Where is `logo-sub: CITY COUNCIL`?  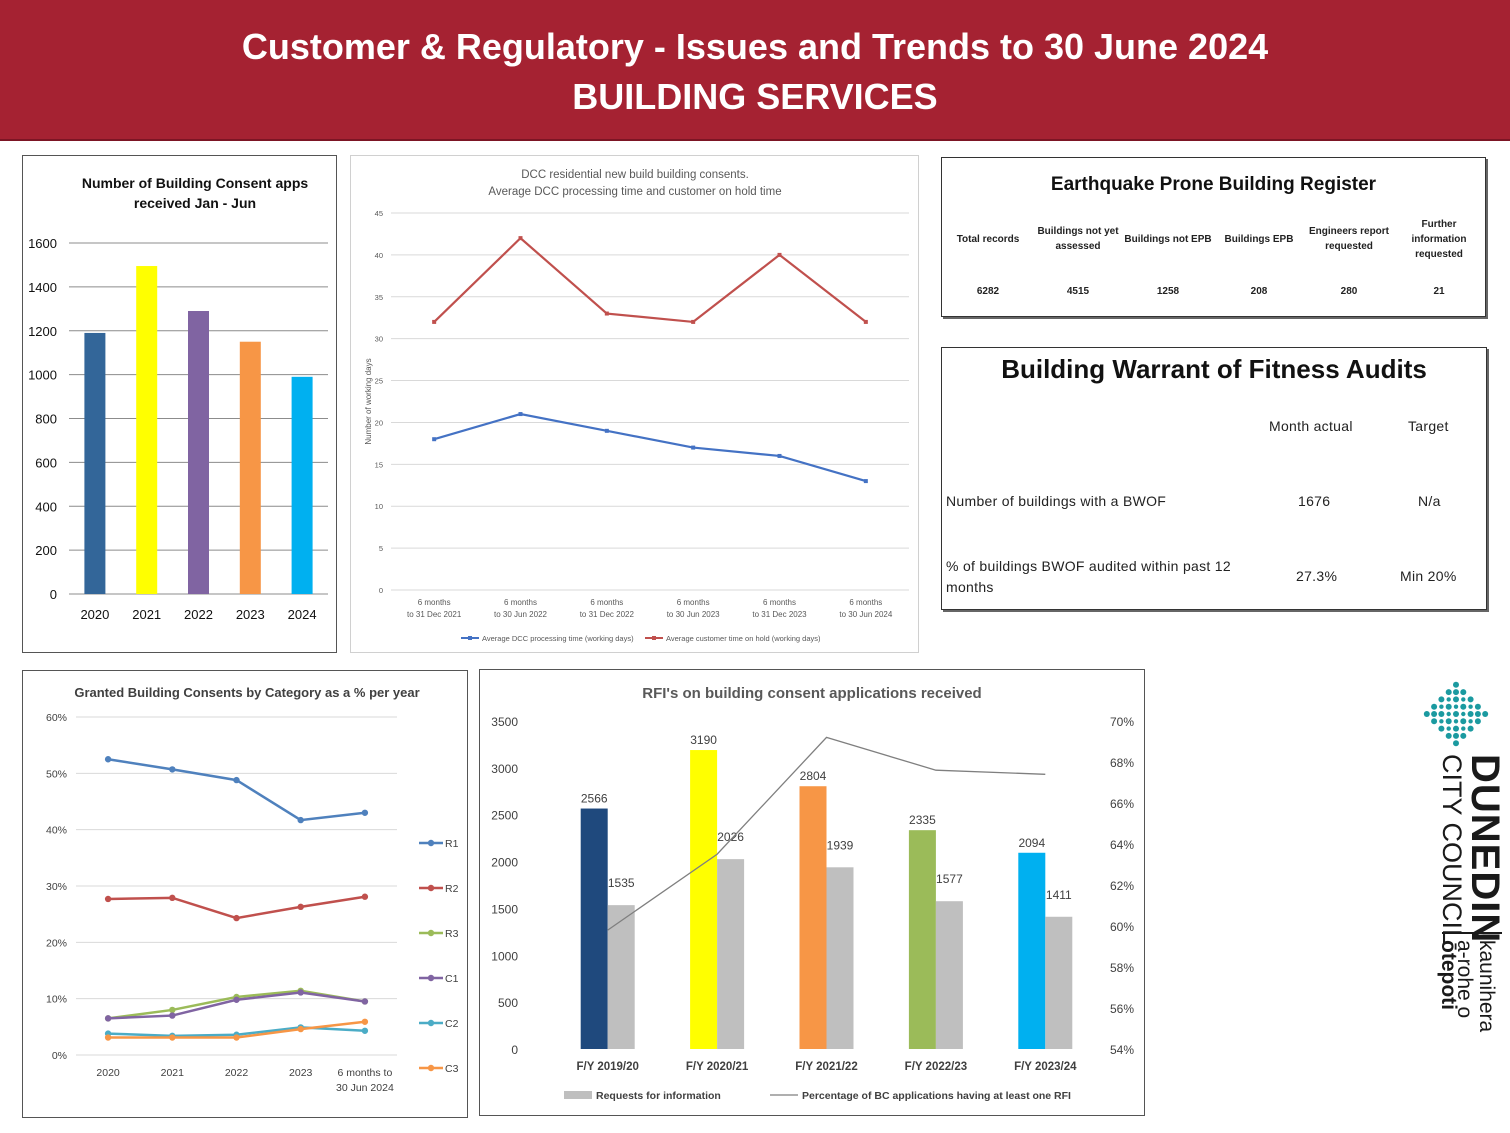 logo-sub: CITY COUNCIL is located at coordinates (1452, 849).